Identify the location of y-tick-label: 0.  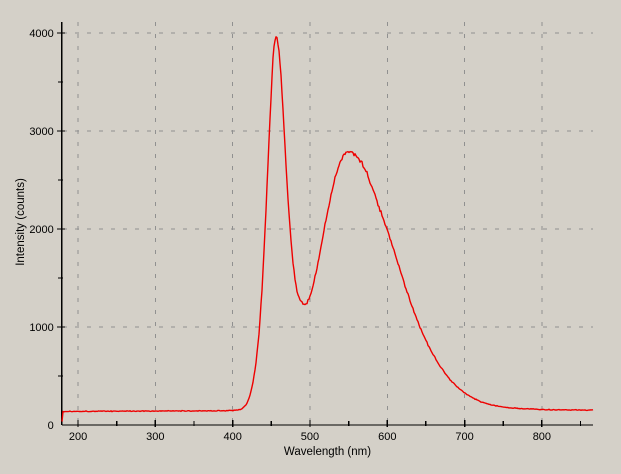
(51, 426).